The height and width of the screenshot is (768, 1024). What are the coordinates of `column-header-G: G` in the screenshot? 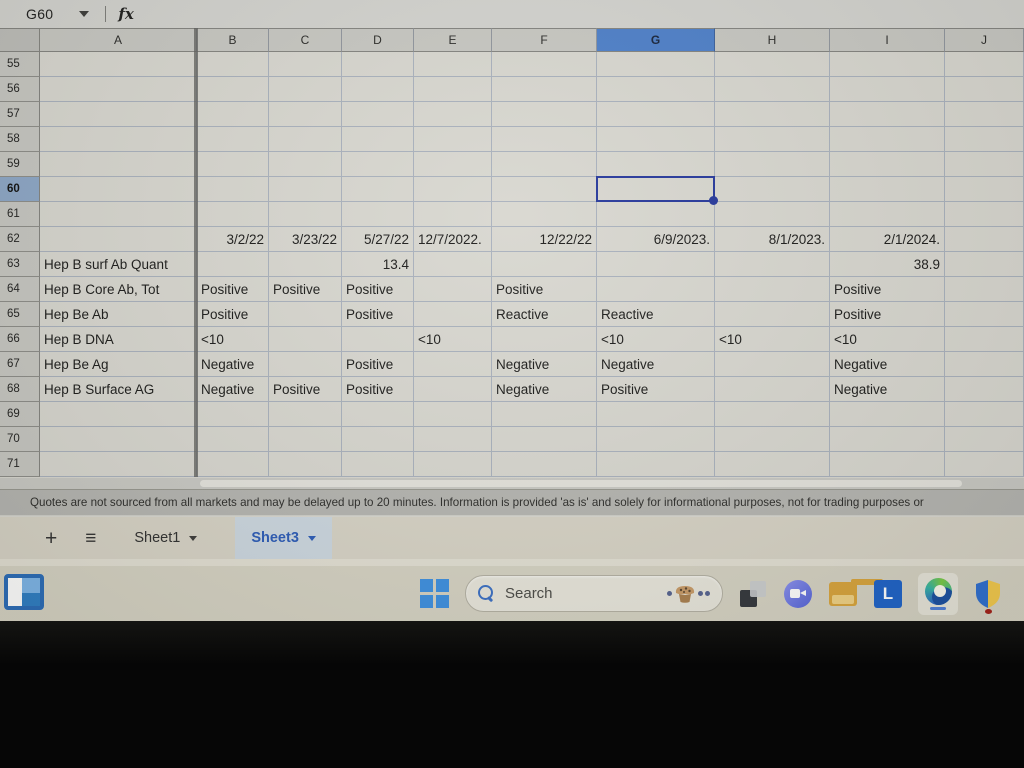 It's located at (656, 40).